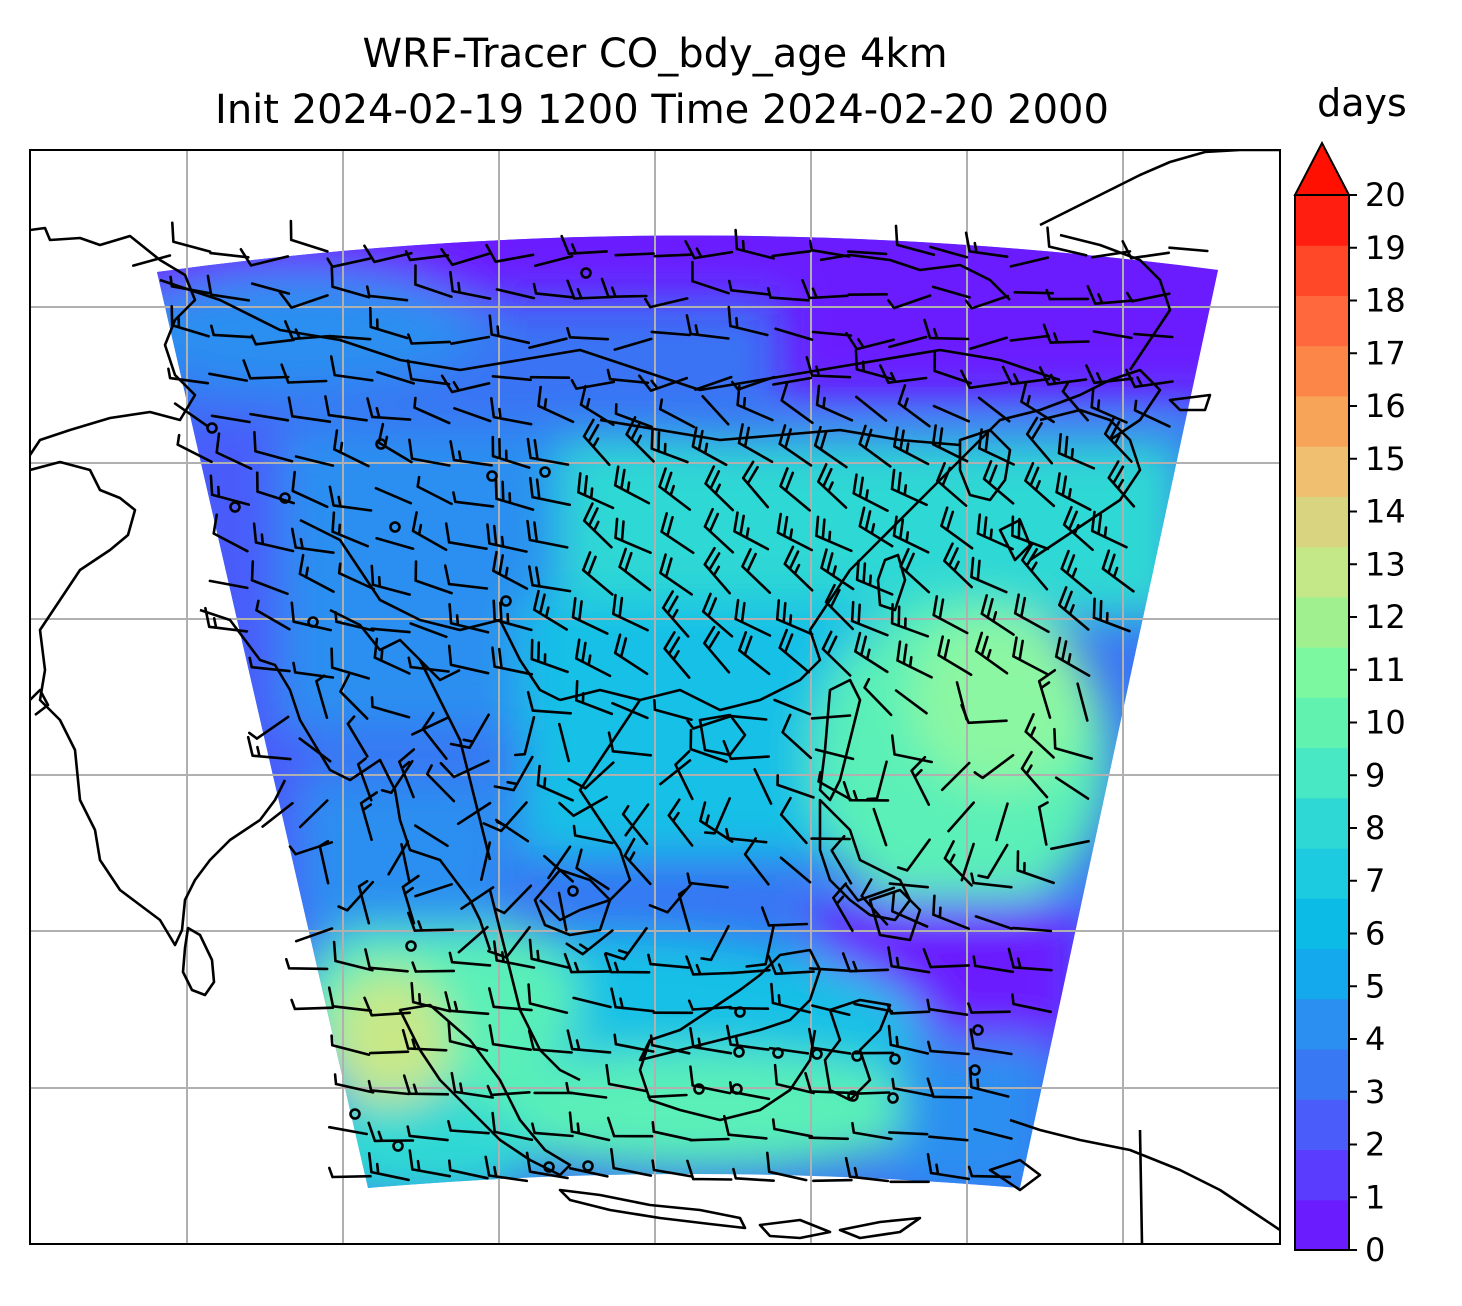 Image resolution: width=1462 pixels, height=1306 pixels. What do you see at coordinates (1375, 1197) in the screenshot?
I see `colorbar-tick-label: 1` at bounding box center [1375, 1197].